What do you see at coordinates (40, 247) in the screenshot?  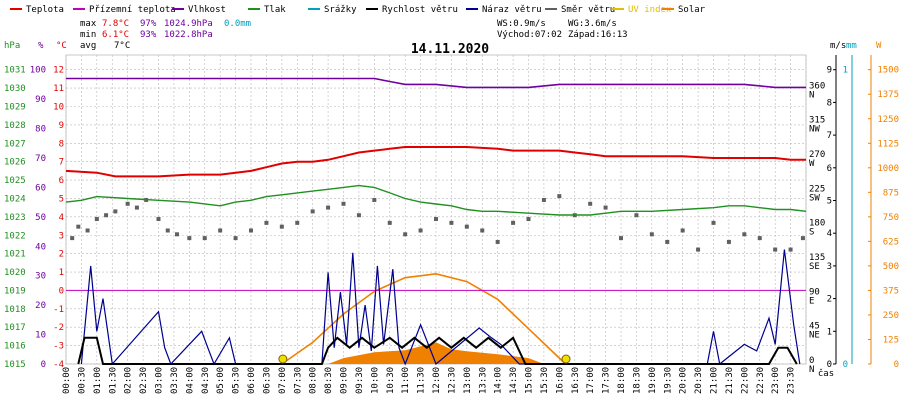 I see `tick-humidity: 40` at bounding box center [40, 247].